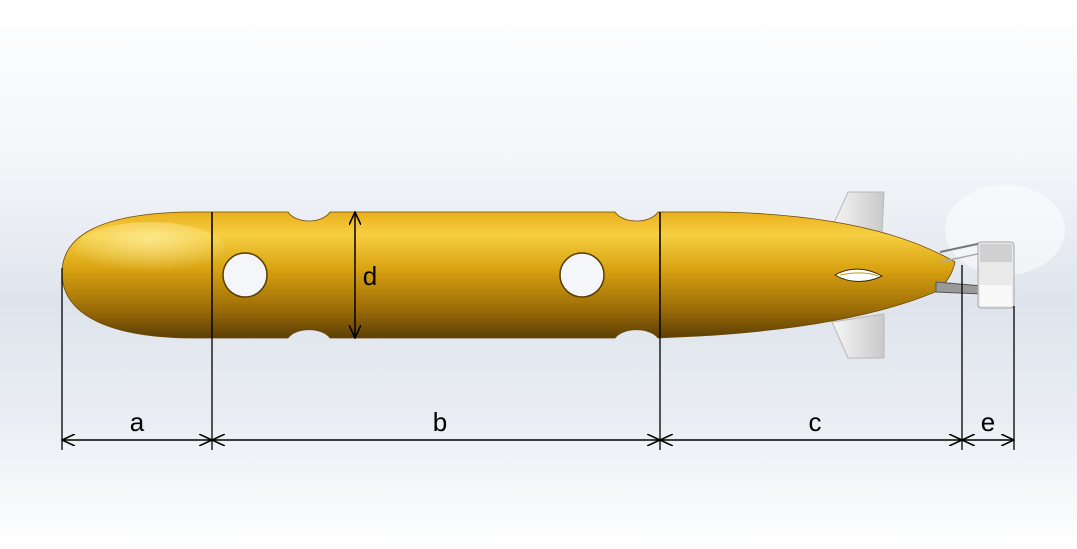 The image size is (1077, 549). Describe the element at coordinates (245, 275) in the screenshot. I see `front-hole` at that location.